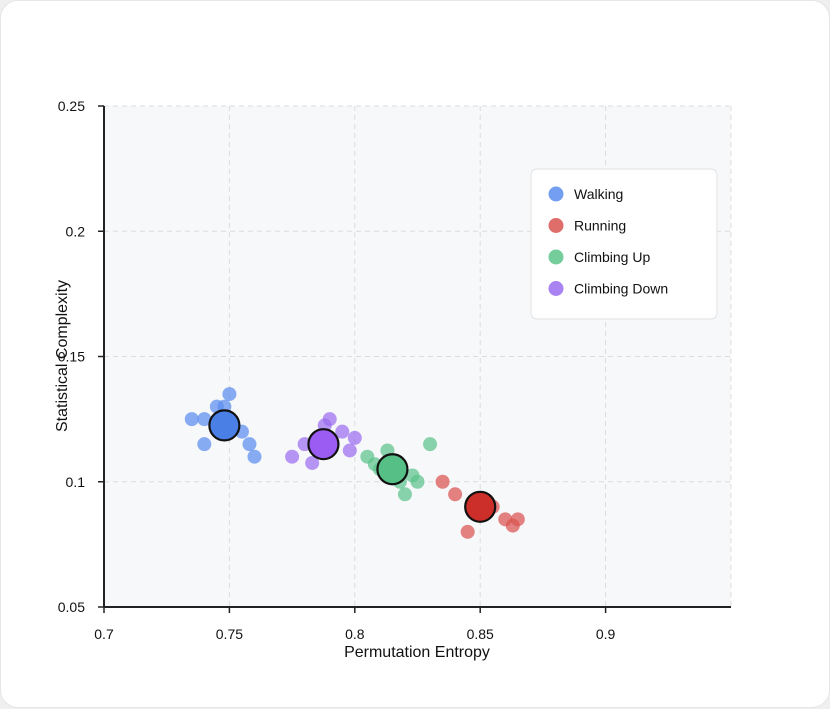 The image size is (830, 709). I want to click on centroid-running, so click(480, 506).